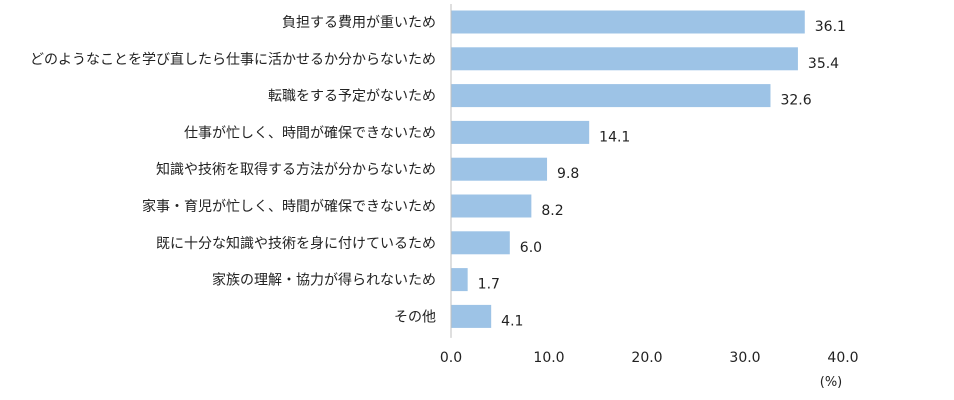 This screenshot has width=954, height=400. I want to click on x-tick-label: 0.0, so click(451, 358).